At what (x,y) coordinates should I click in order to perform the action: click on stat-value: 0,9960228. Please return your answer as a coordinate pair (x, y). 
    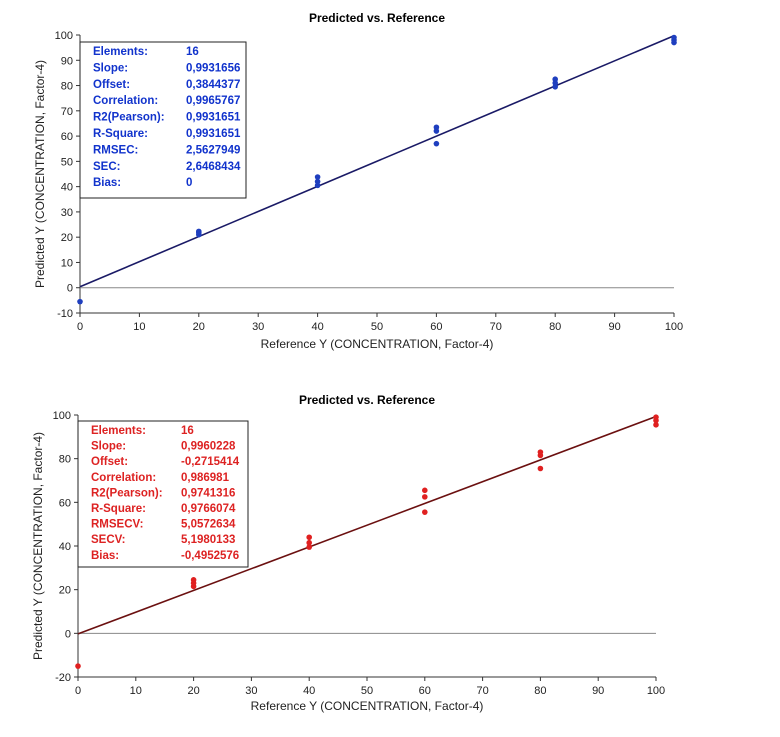
    Looking at the image, I should click on (208, 447).